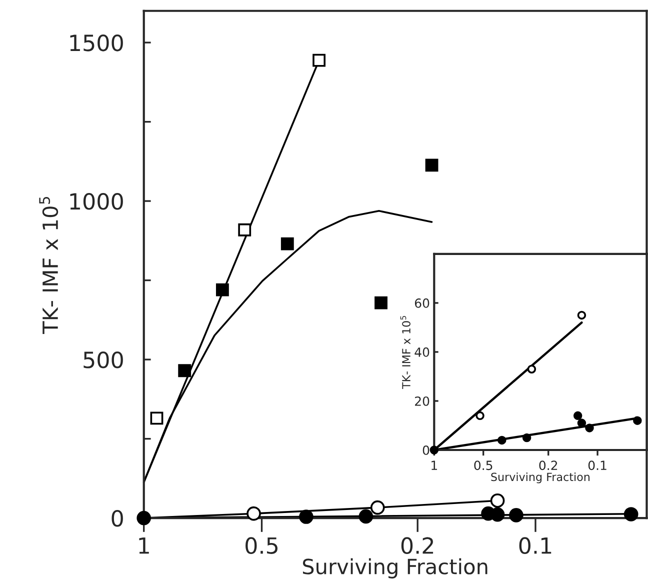 The height and width of the screenshot is (587, 648). I want to click on y-tick-label: 60, so click(422, 303).